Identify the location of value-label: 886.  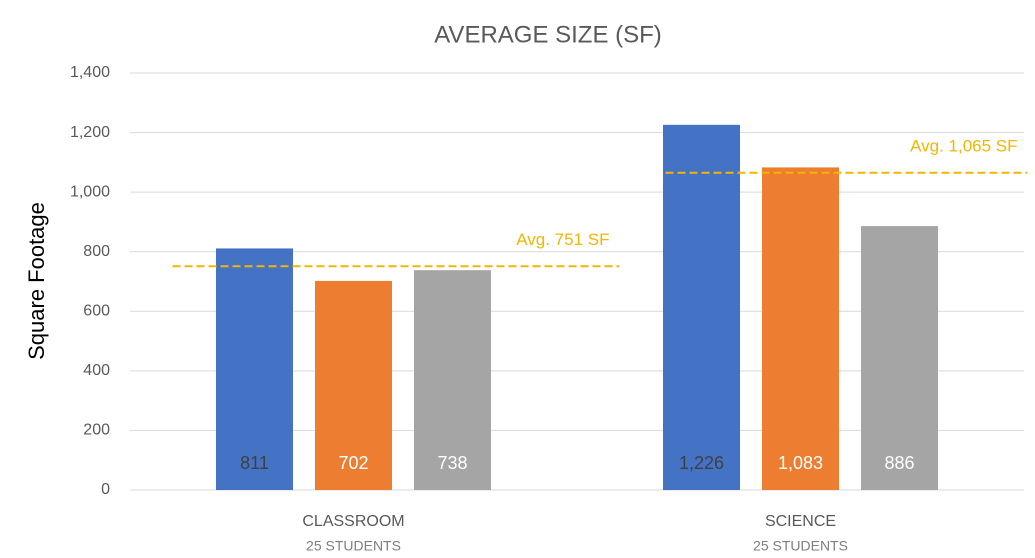
(899, 463).